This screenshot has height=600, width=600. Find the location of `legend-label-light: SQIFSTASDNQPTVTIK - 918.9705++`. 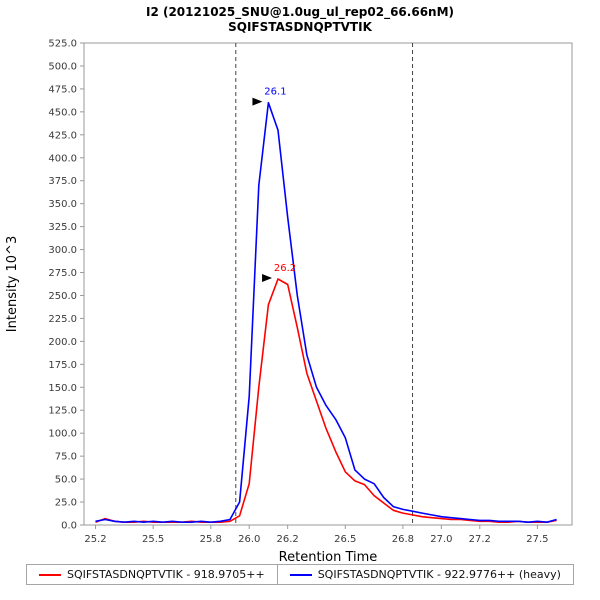

legend-label-light: SQIFSTASDNQPTVTIK - 918.9705++ is located at coordinates (166, 574).